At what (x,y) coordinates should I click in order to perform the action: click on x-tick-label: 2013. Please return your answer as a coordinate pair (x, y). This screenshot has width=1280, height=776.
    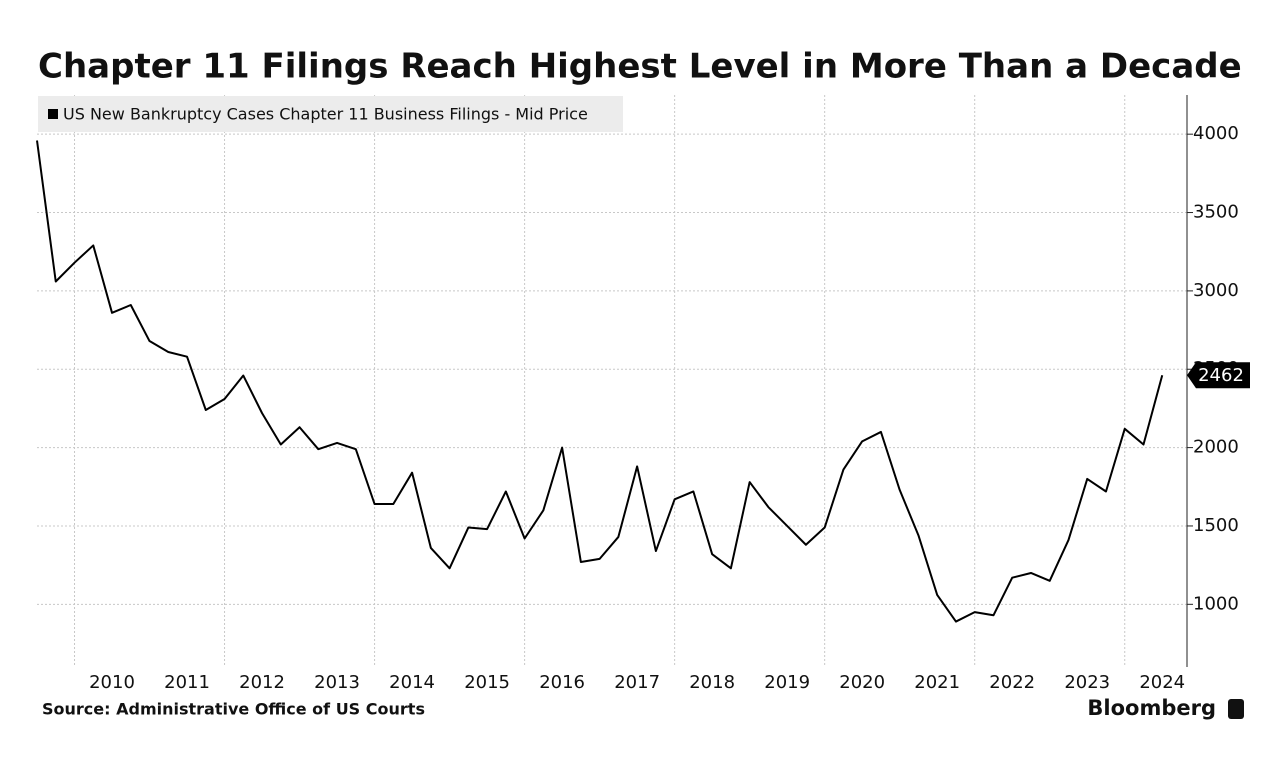
    Looking at the image, I should click on (337, 682).